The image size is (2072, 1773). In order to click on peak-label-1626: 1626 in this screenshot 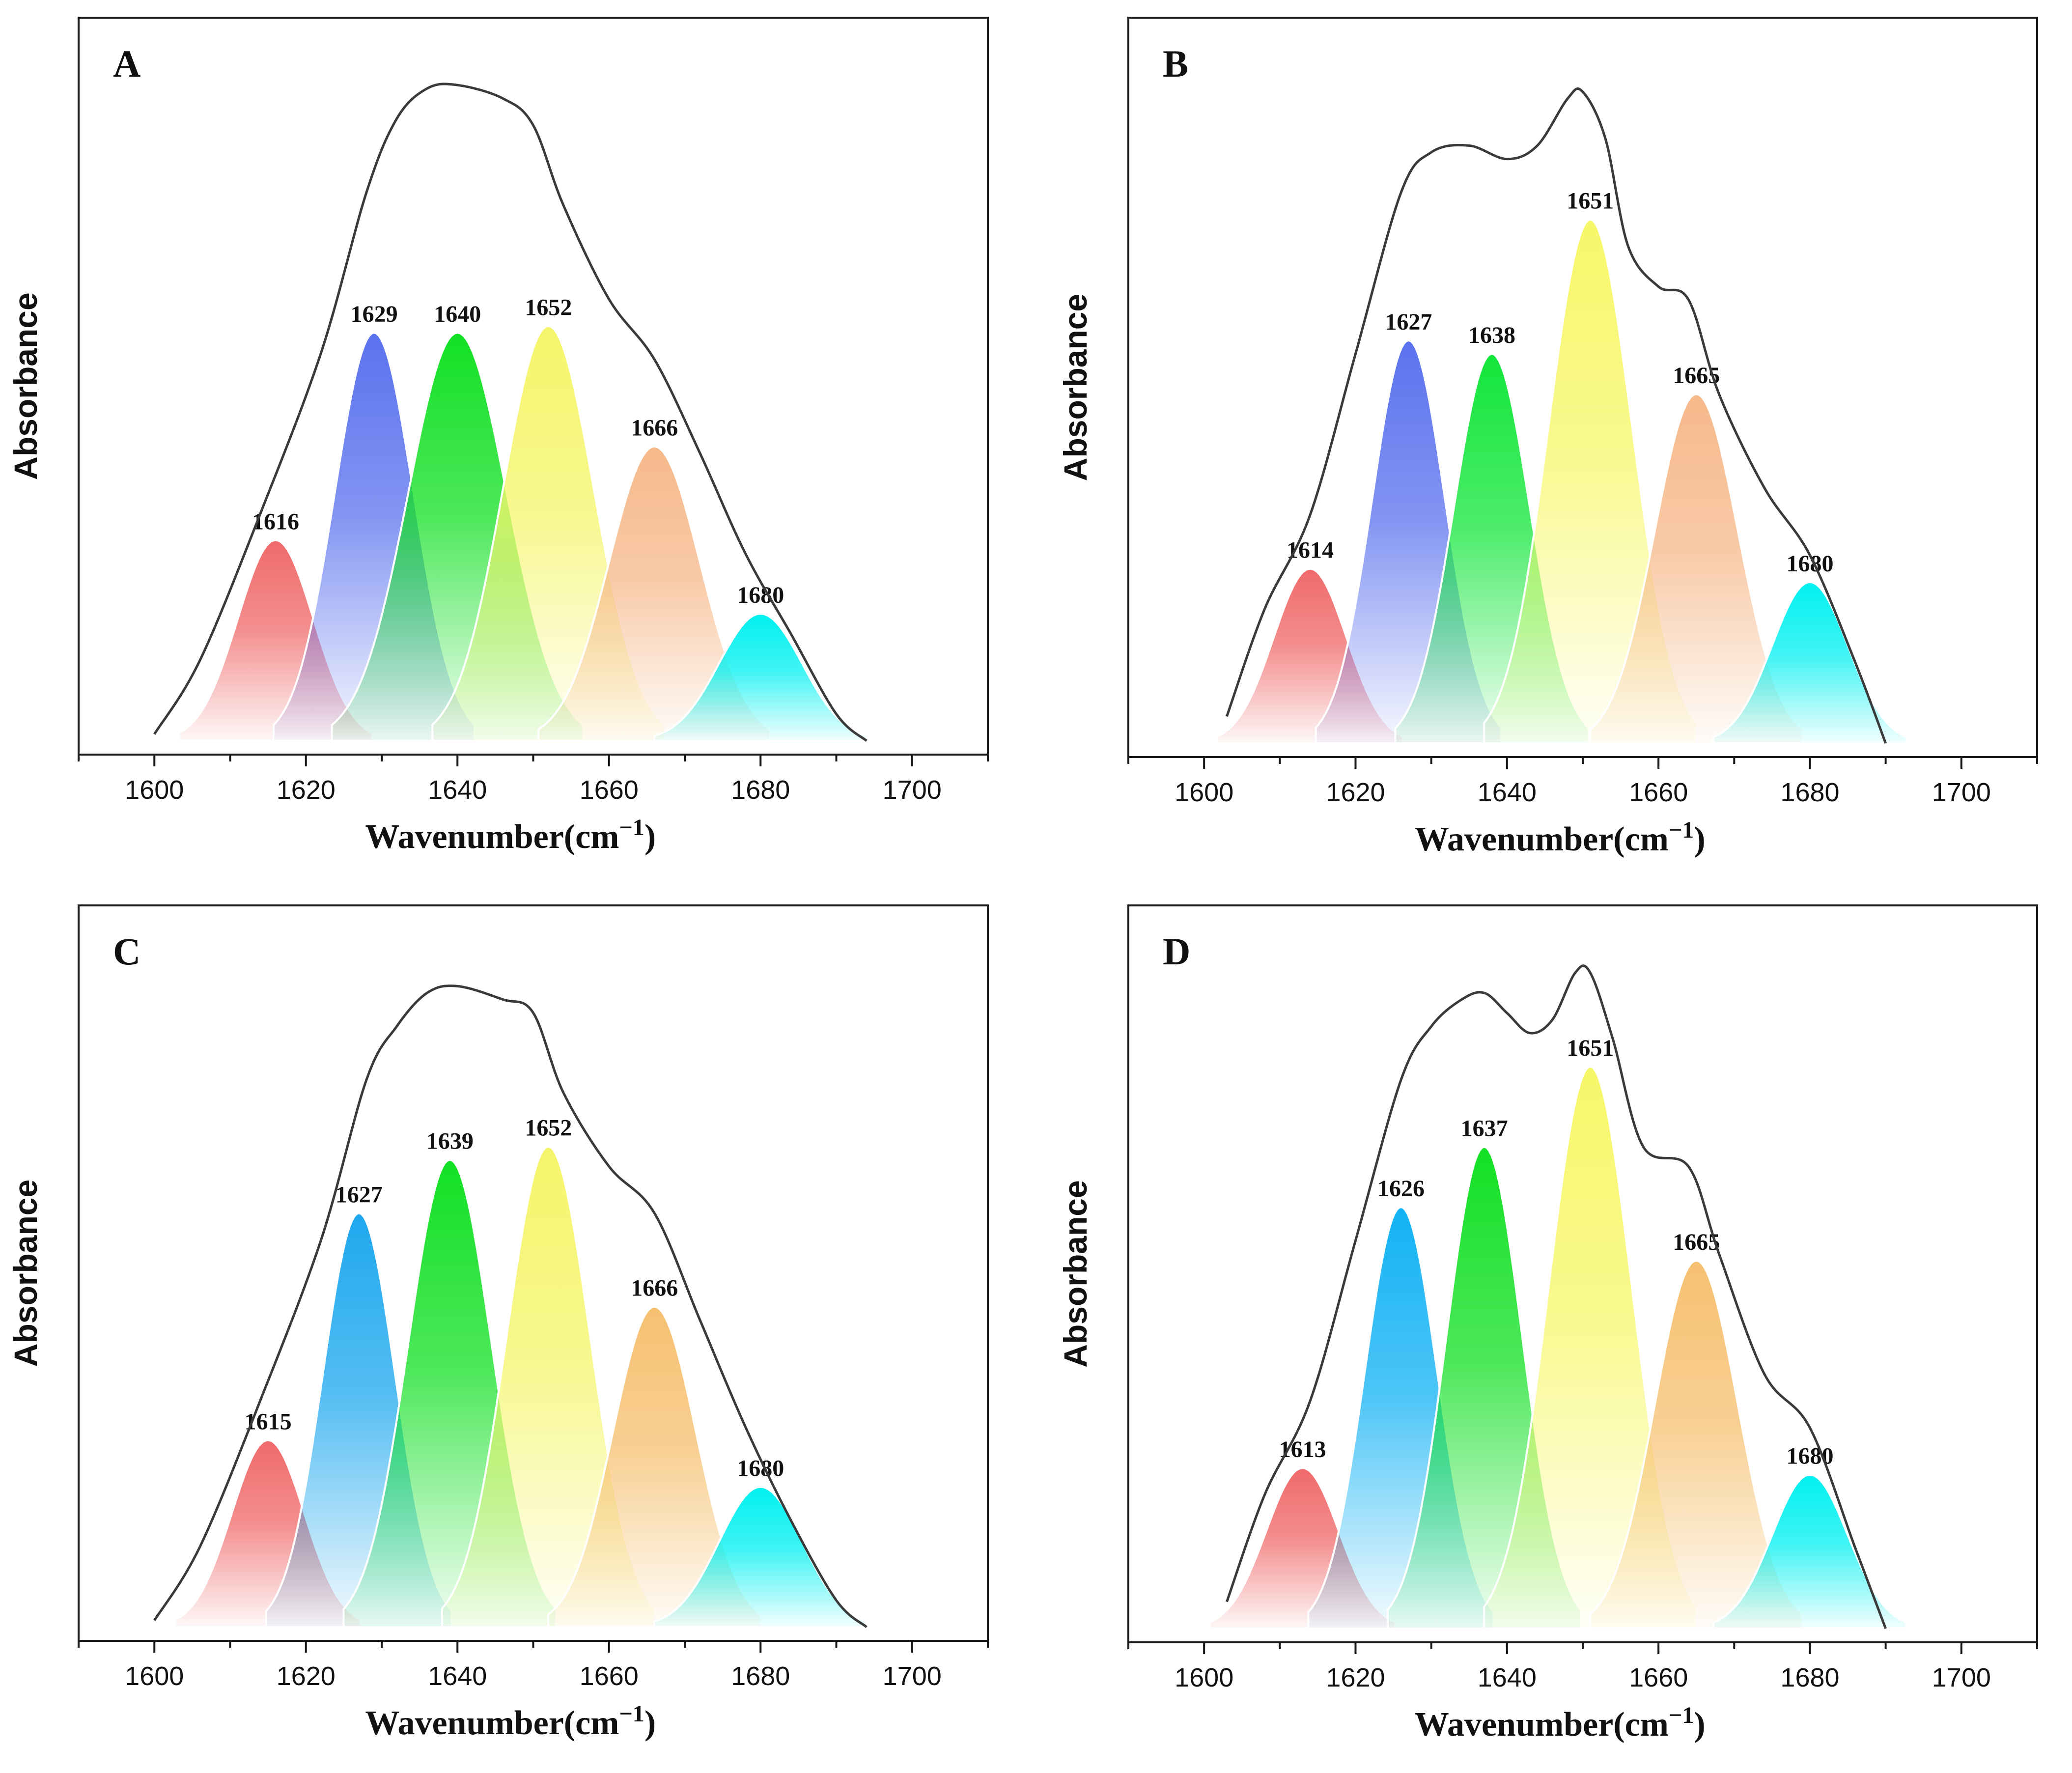, I will do `click(1401, 1189)`.